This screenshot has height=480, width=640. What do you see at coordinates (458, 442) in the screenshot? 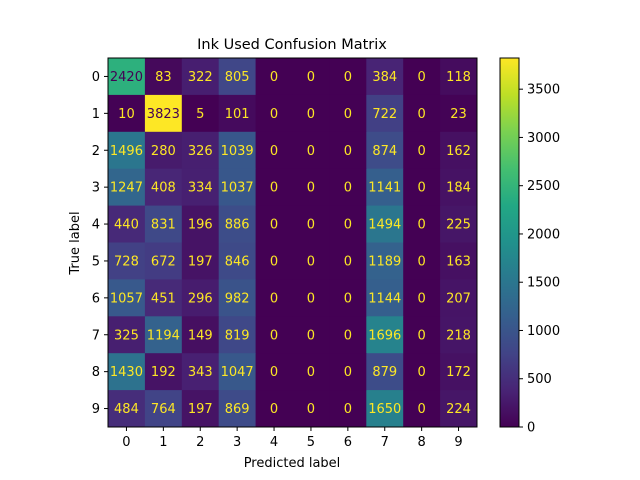
I see `x-tick-label: 9` at bounding box center [458, 442].